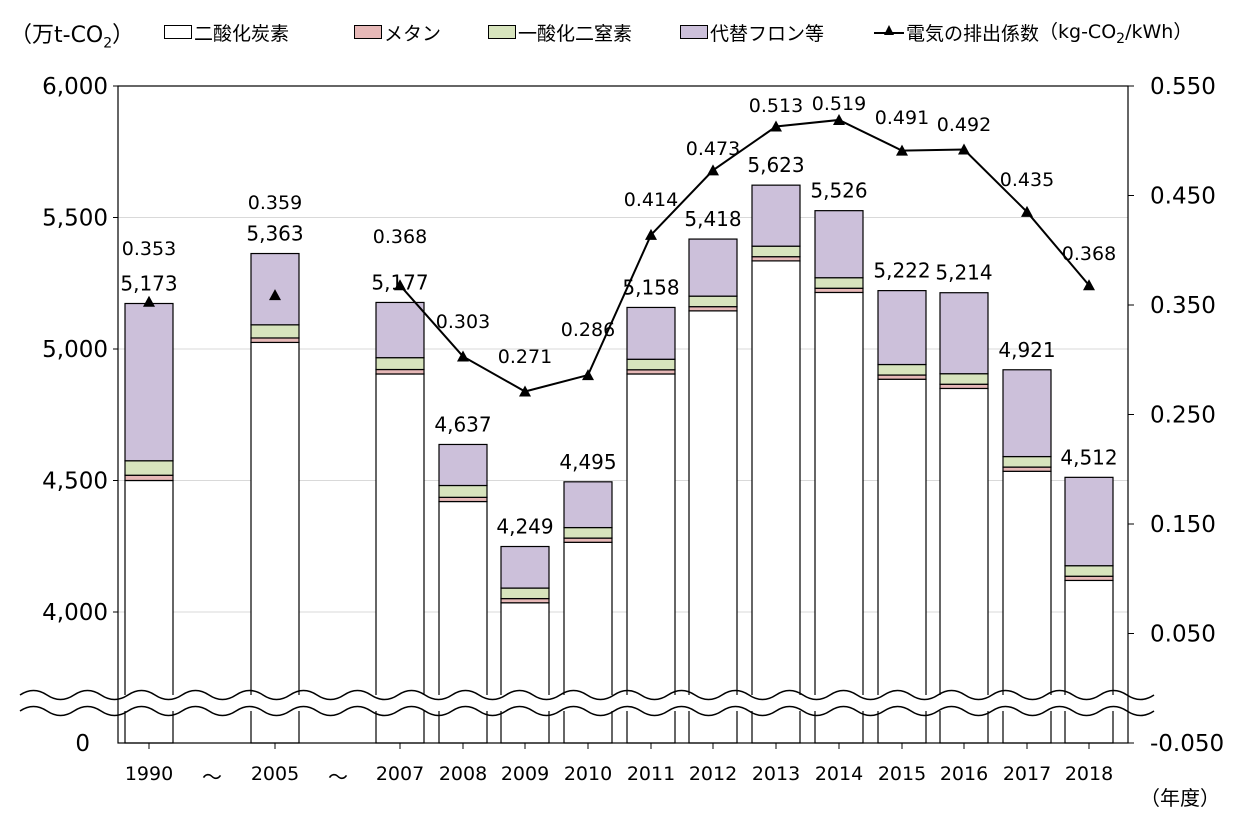 The width and height of the screenshot is (1242, 827). I want to click on bar-total-label: 5,173, so click(148, 284).